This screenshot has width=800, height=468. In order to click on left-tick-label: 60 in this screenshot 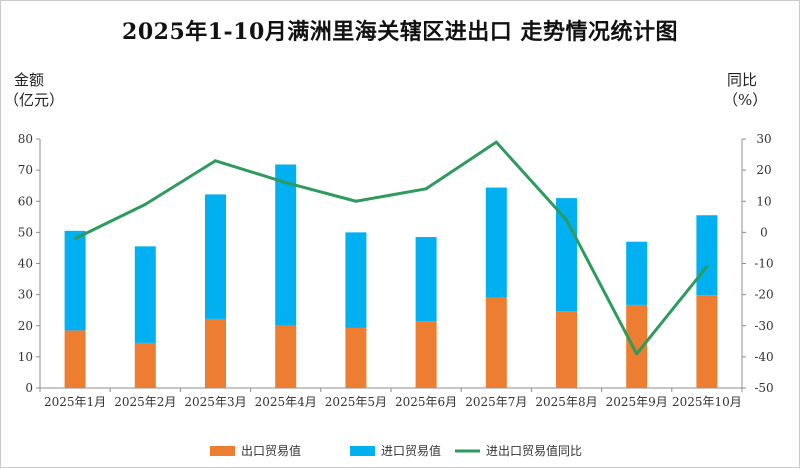, I will do `click(25, 201)`.